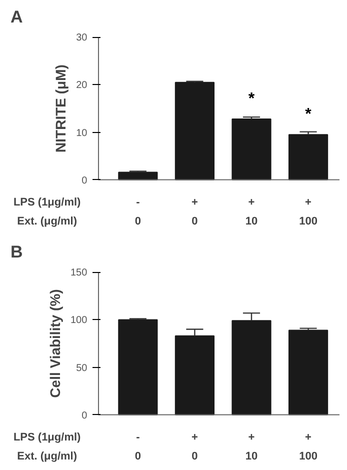 This screenshot has width=347, height=470. I want to click on chart-title: A, so click(16, 17).